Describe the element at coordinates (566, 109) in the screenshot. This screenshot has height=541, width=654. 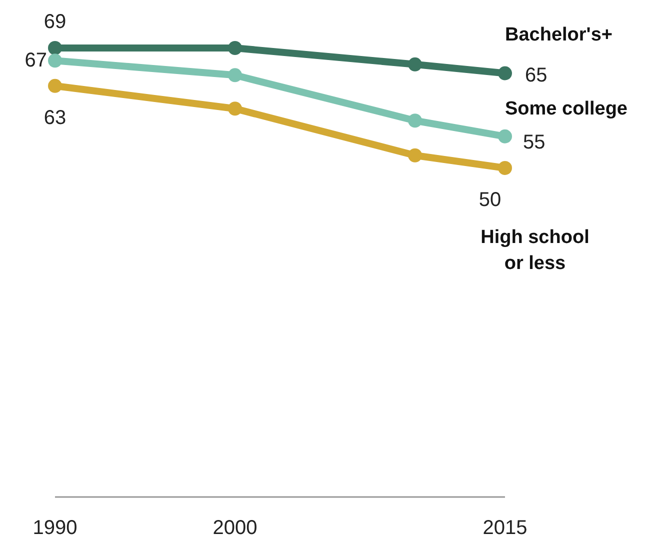
I see `series-label: Some college` at that location.